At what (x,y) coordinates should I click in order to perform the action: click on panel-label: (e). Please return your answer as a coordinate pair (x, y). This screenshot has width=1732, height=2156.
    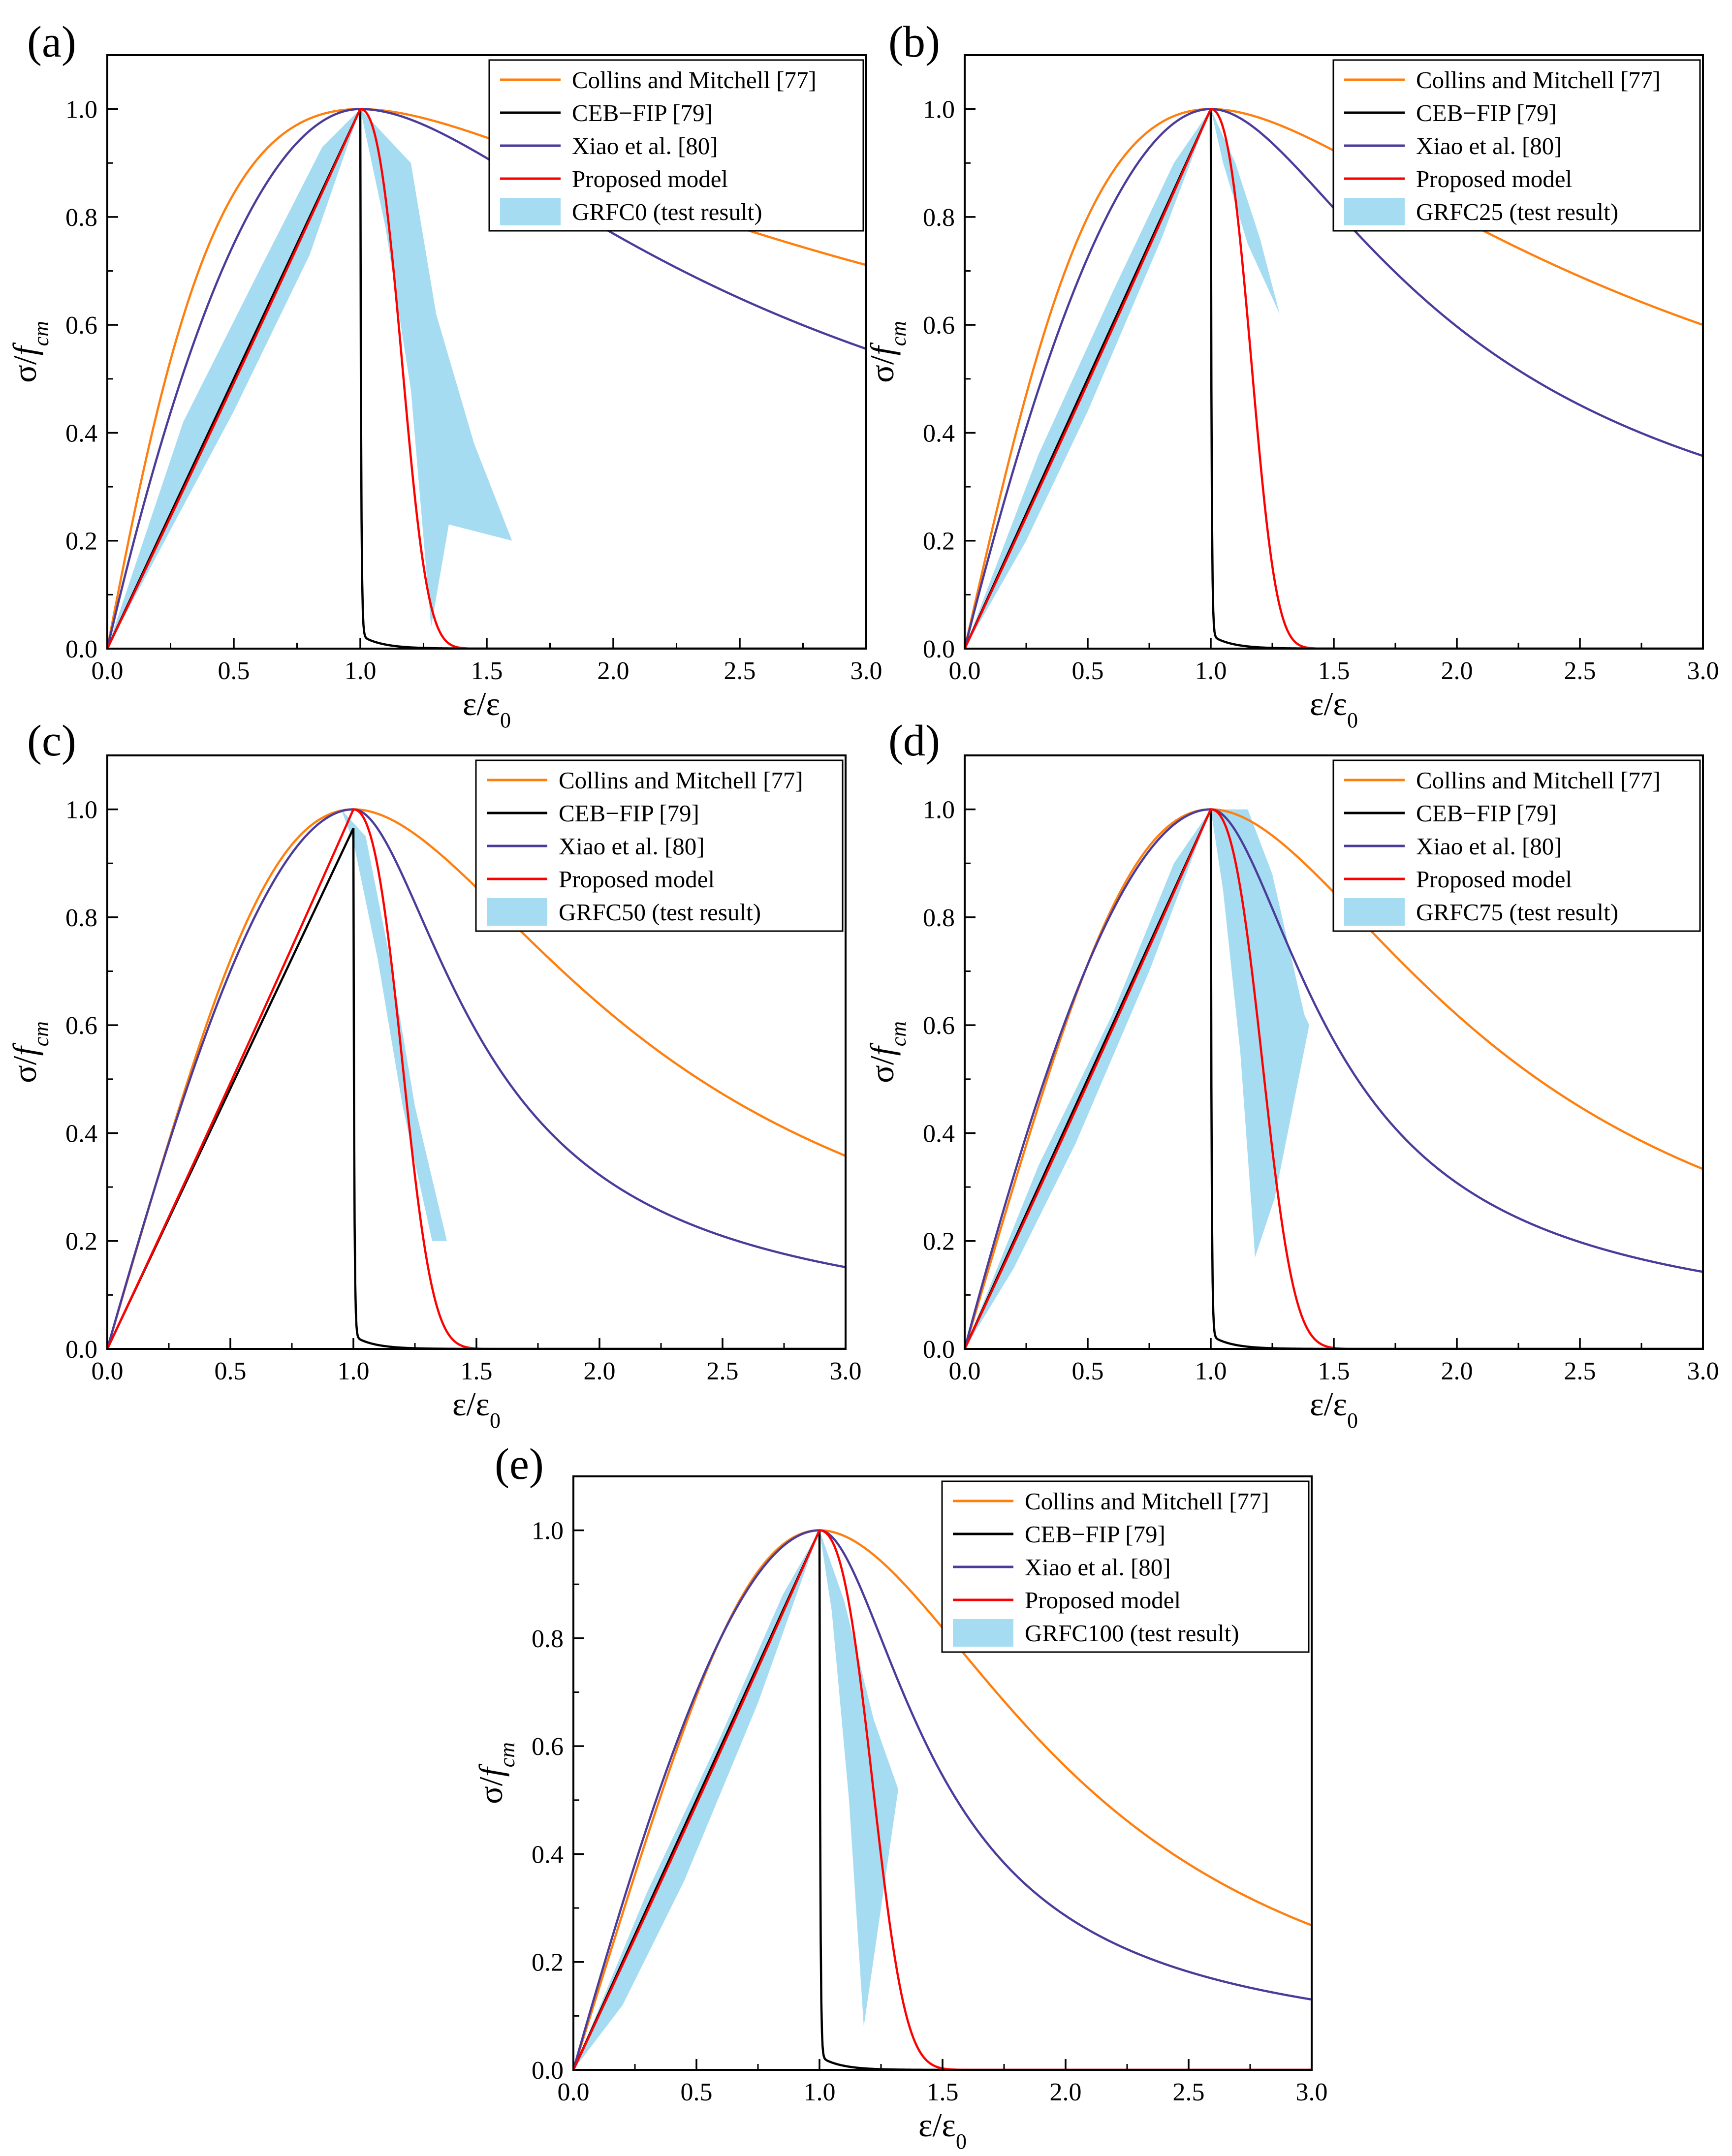
    Looking at the image, I should click on (519, 1464).